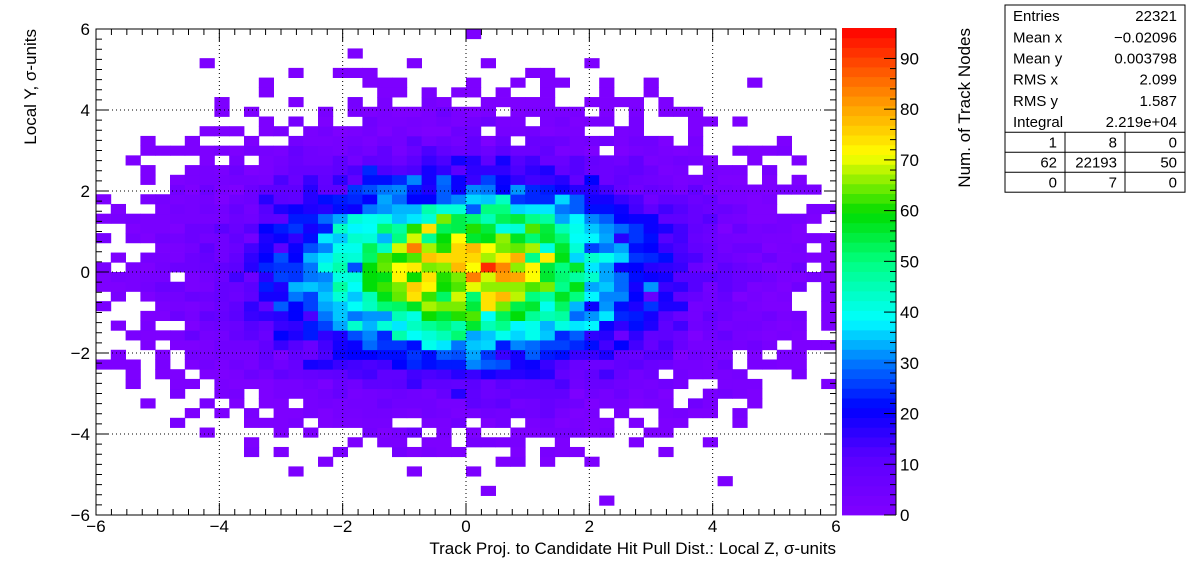 The image size is (1196, 572). What do you see at coordinates (1053, 143) in the screenshot?
I see `overflow-cell: 1` at bounding box center [1053, 143].